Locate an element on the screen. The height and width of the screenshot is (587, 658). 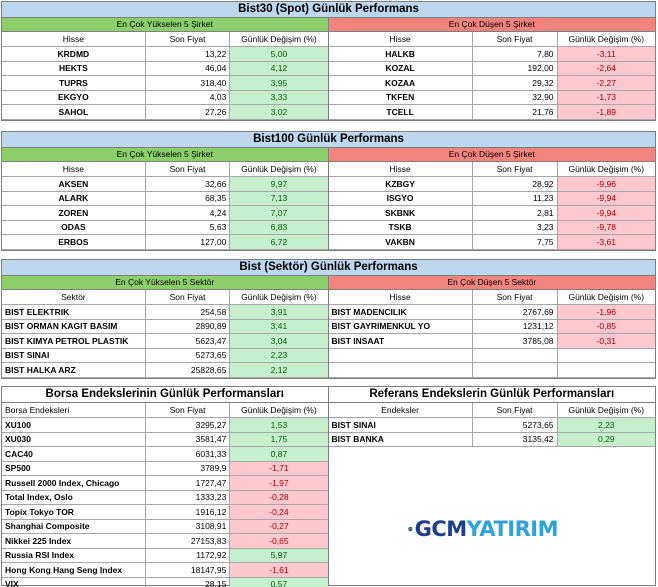
table-row: XU100 3295,27 1,53 is located at coordinates (165, 425).